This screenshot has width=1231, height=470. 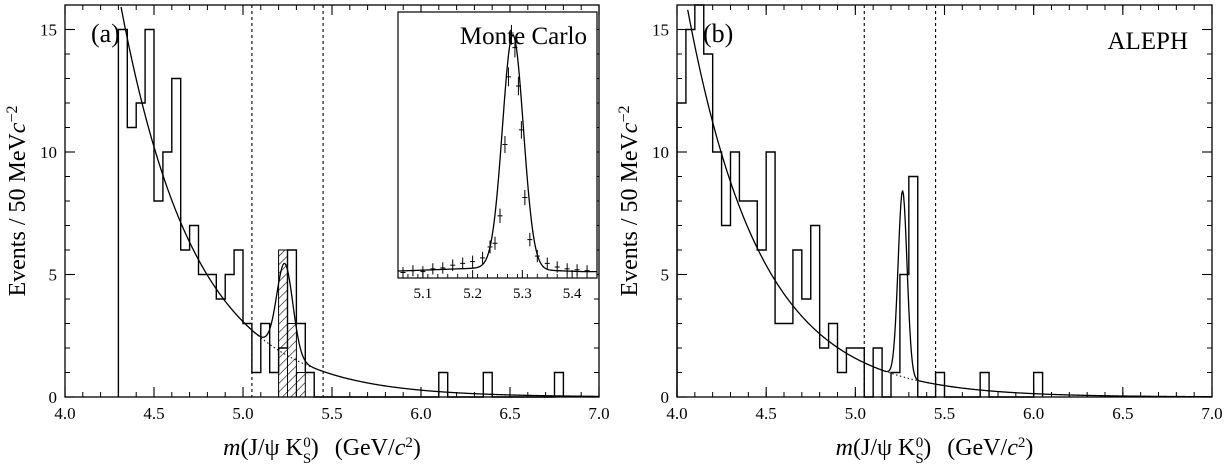 What do you see at coordinates (472, 294) in the screenshot?
I see `inset-x-tick-label: 5.2` at bounding box center [472, 294].